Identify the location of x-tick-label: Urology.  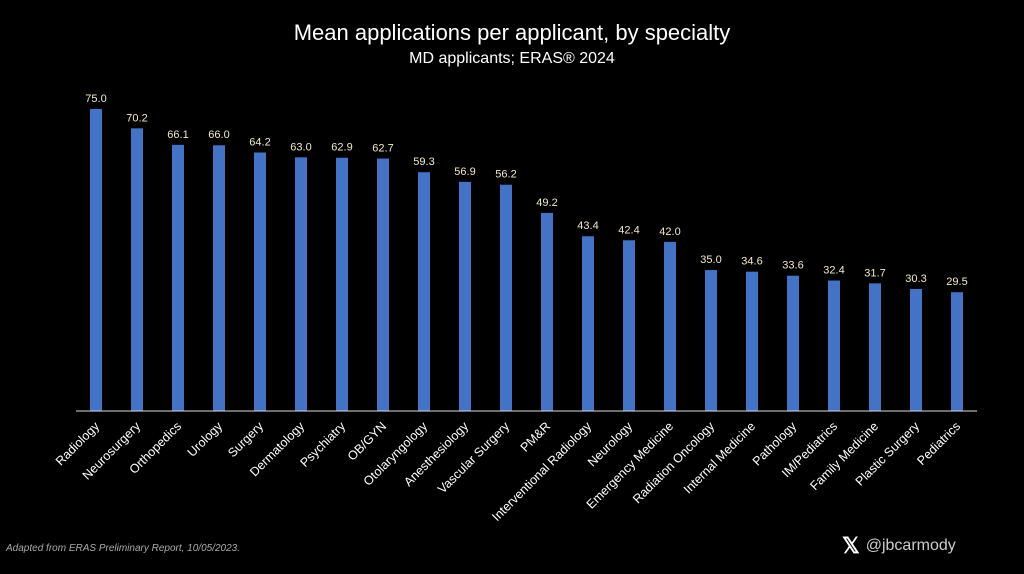
(205, 439).